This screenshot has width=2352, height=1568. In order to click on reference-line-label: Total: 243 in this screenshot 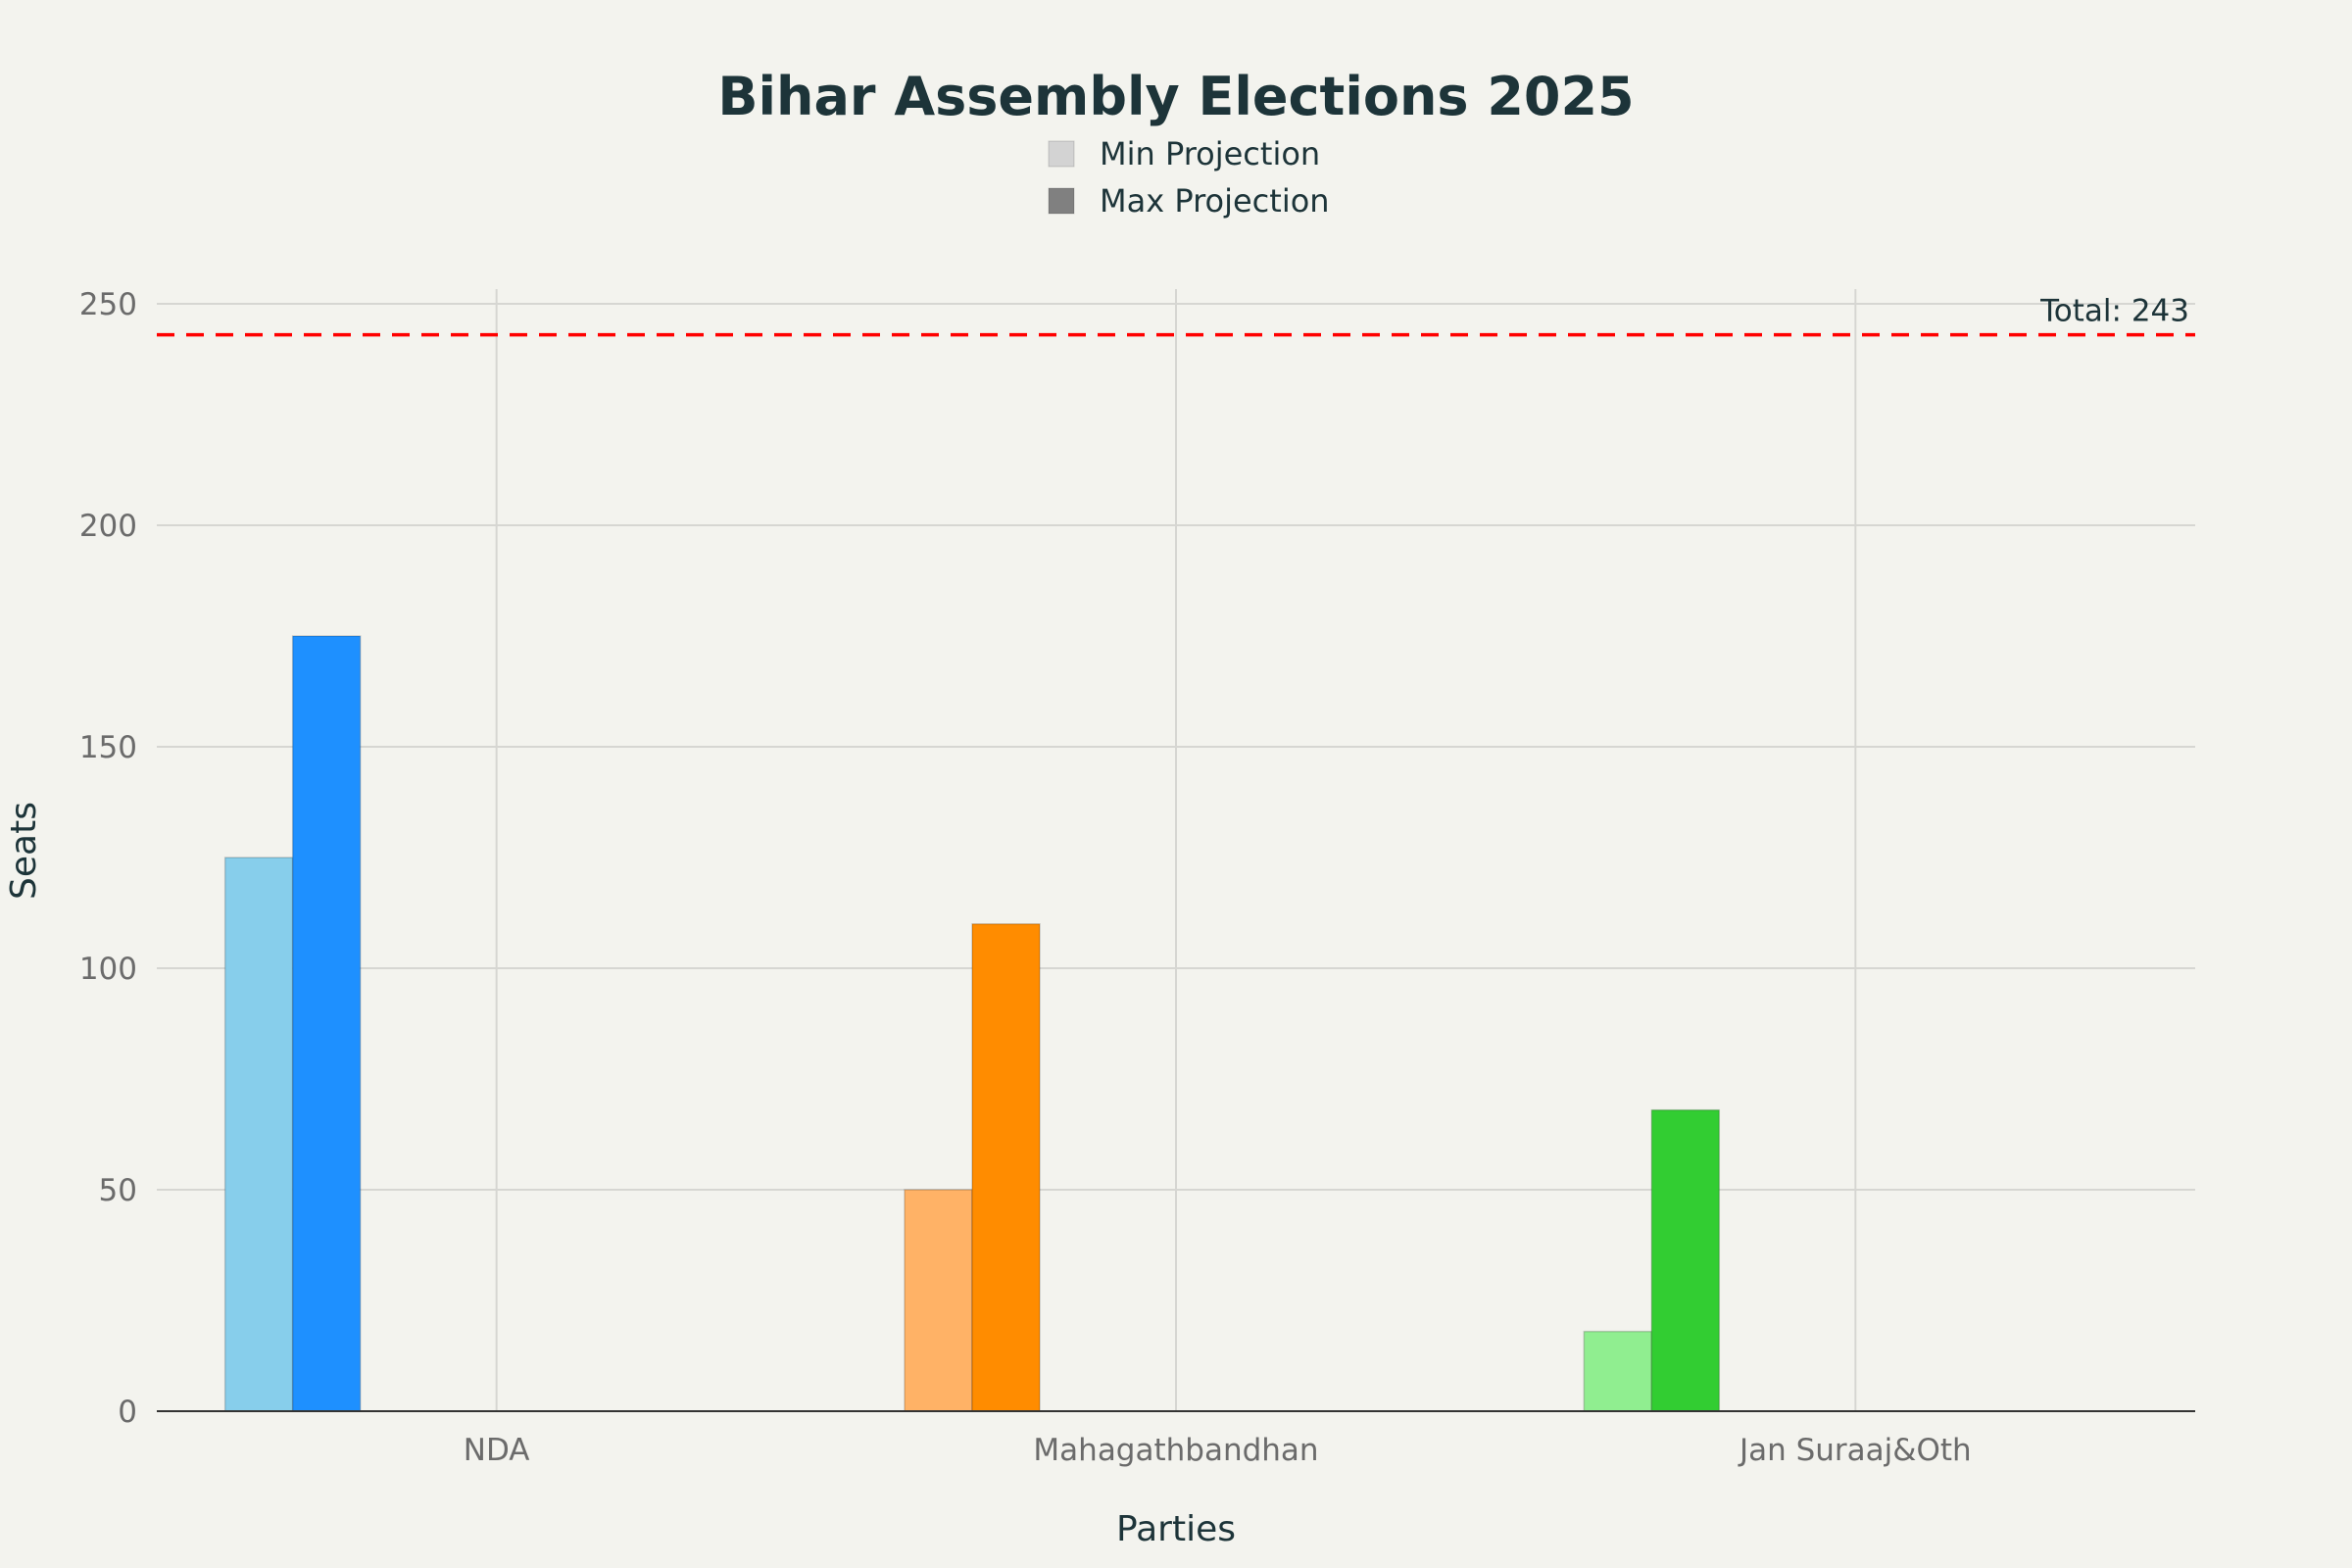, I will do `click(2114, 311)`.